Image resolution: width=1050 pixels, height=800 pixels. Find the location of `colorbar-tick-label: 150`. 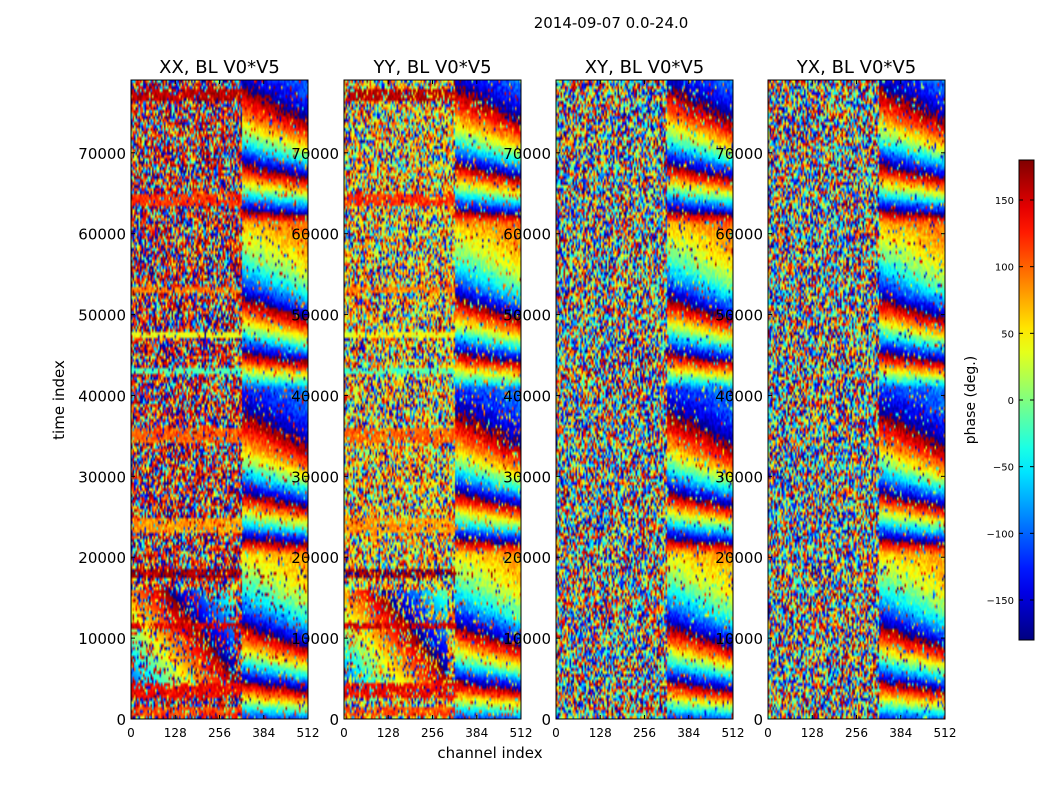

colorbar-tick-label: 150 is located at coordinates (1004, 201).